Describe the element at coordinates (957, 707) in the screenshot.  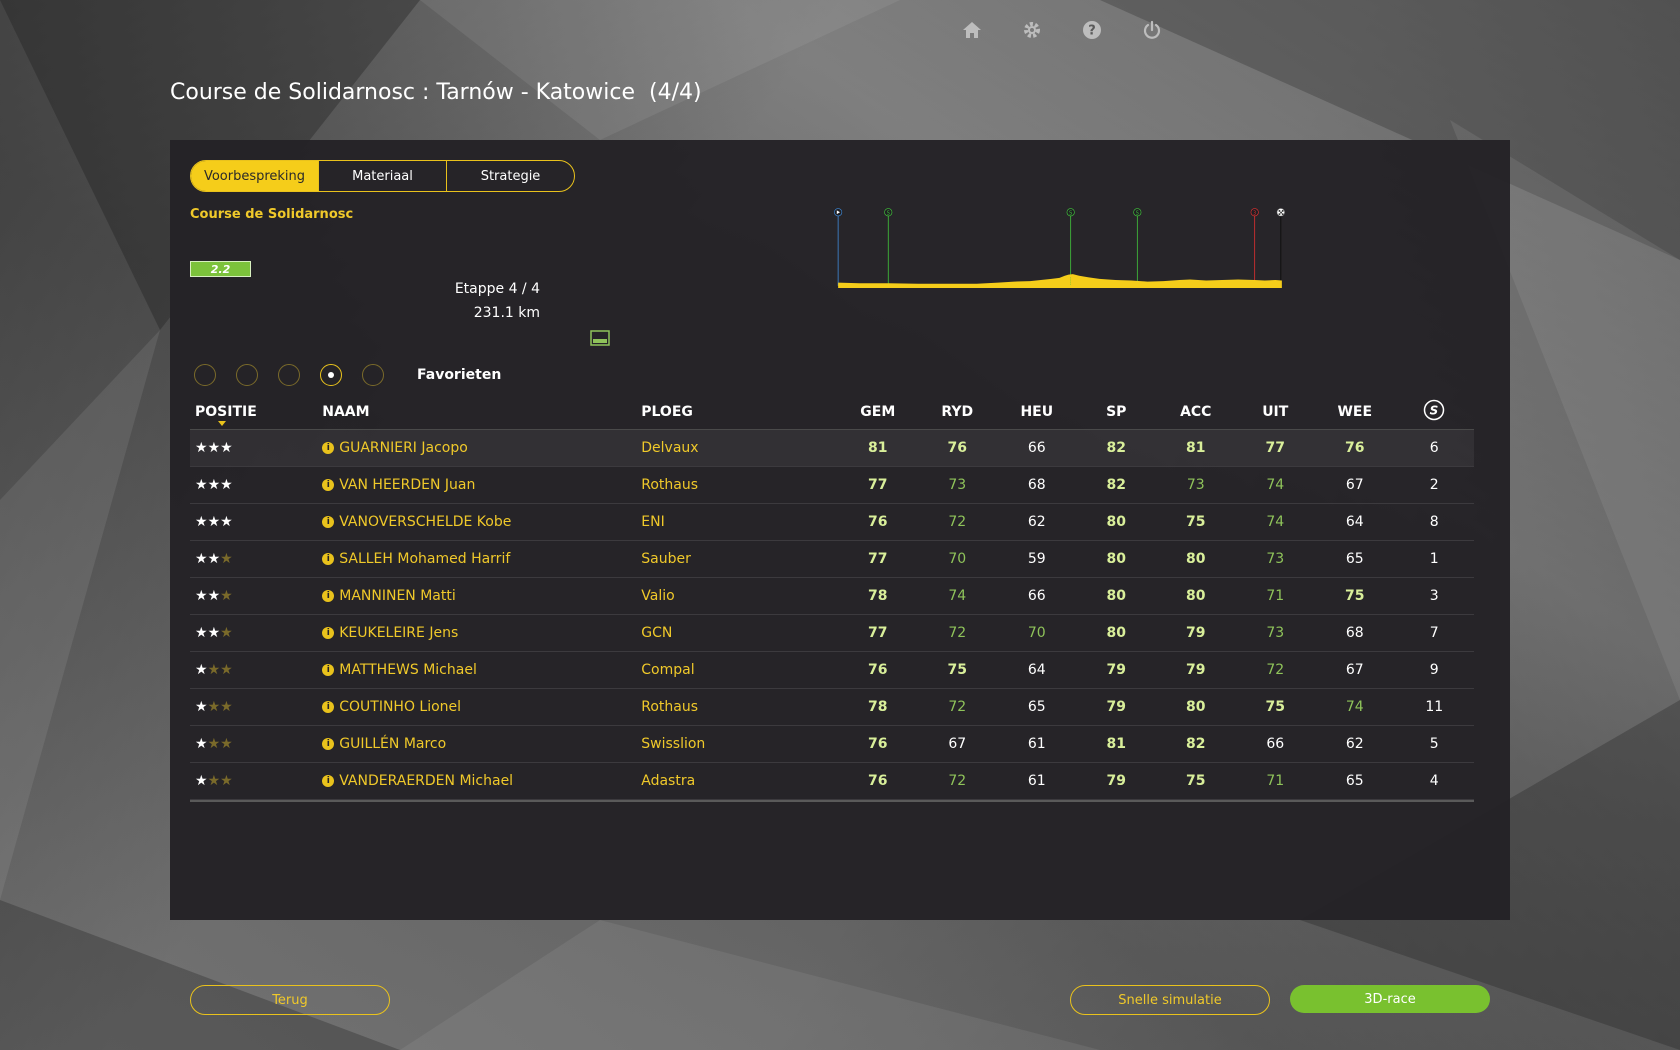
I see `stat-ryd: 72` at that location.